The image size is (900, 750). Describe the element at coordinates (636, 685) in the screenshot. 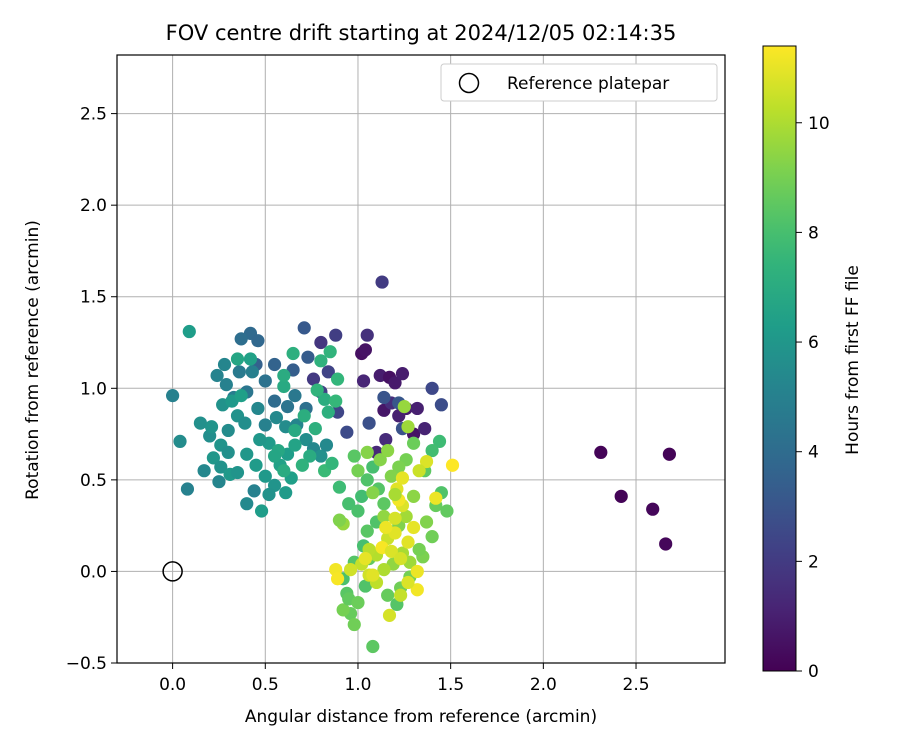

I see `x-tick-label: 2.5` at that location.